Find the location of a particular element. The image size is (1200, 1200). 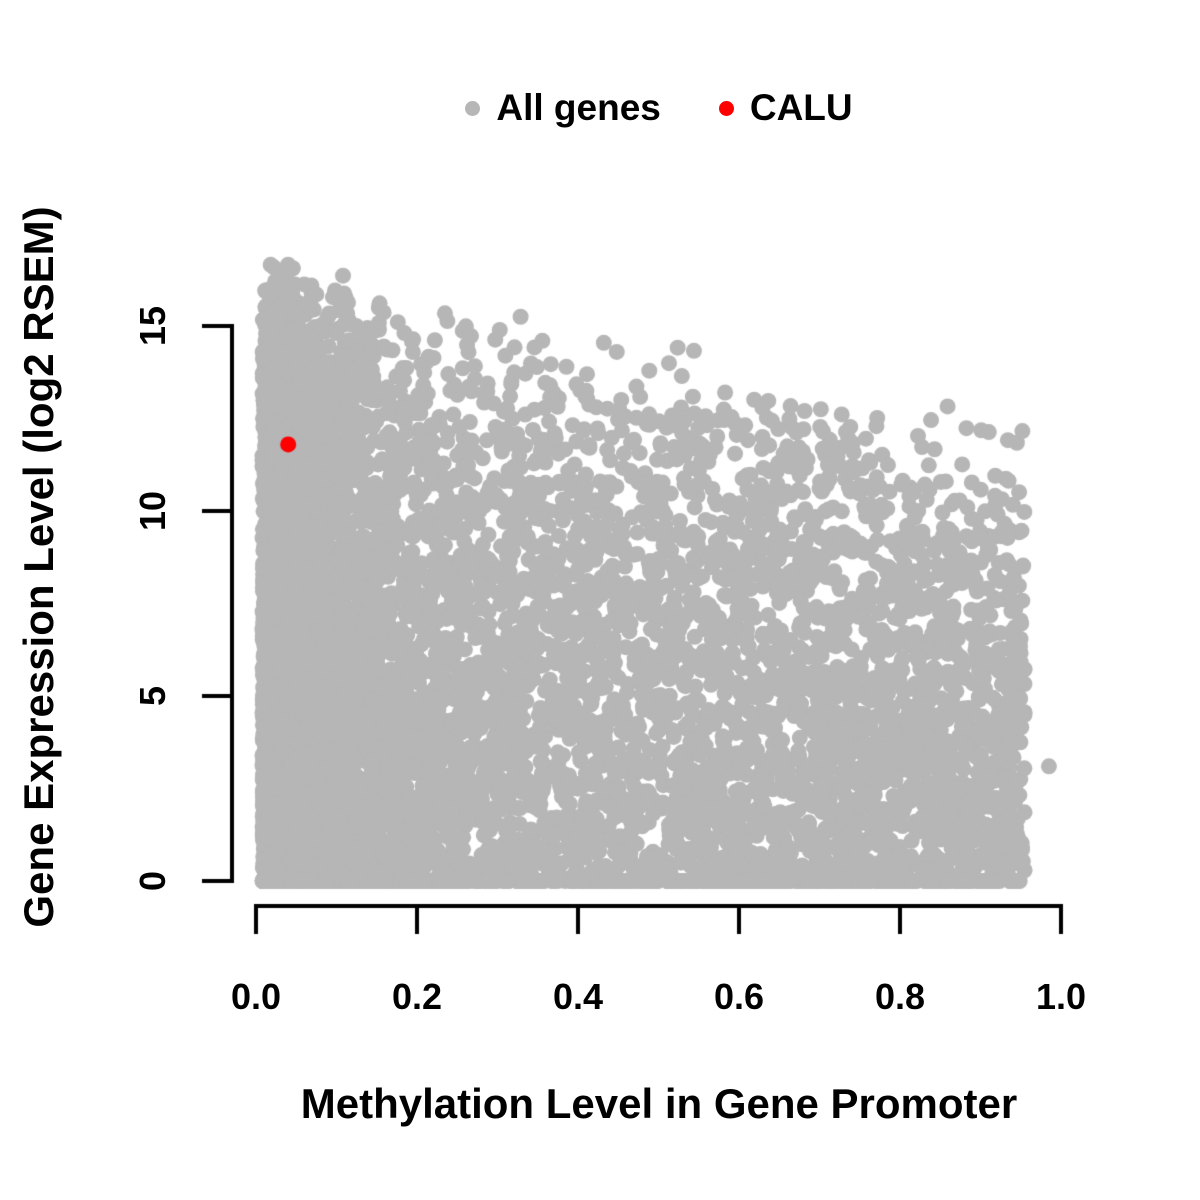

y-tick-label-15: 15 is located at coordinates (152, 326).